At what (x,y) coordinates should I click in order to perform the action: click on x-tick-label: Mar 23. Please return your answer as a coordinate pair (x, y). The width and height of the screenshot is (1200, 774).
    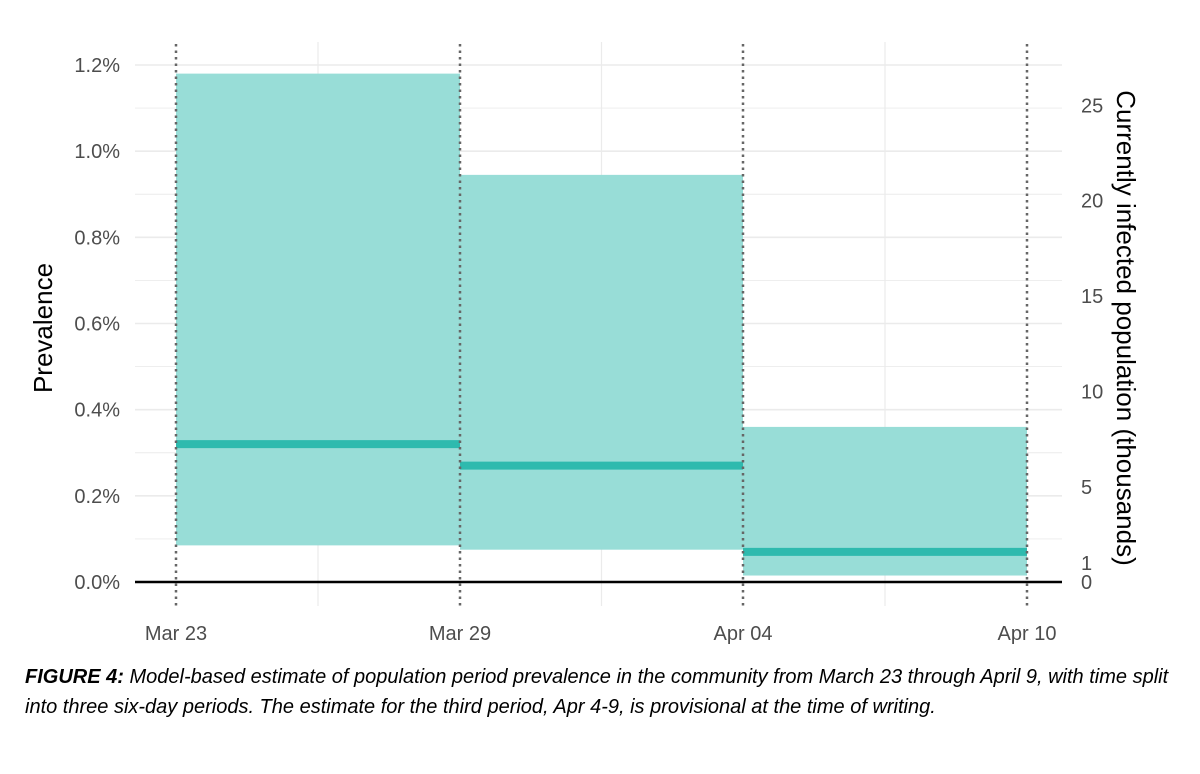
    Looking at the image, I should click on (176, 634).